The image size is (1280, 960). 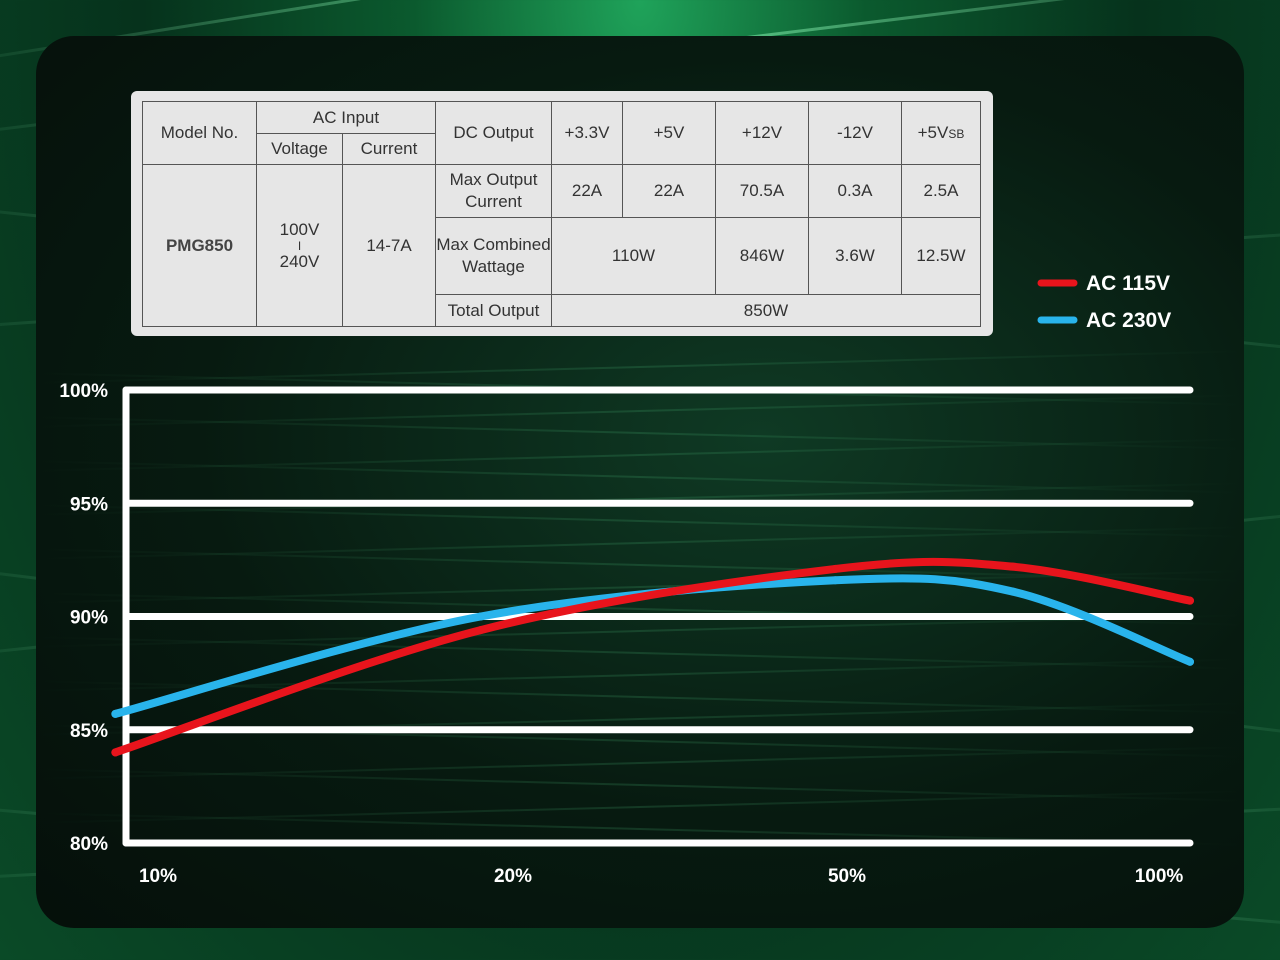 What do you see at coordinates (493, 256) in the screenshot?
I see `max-combined-label: Max Combined Wattage` at bounding box center [493, 256].